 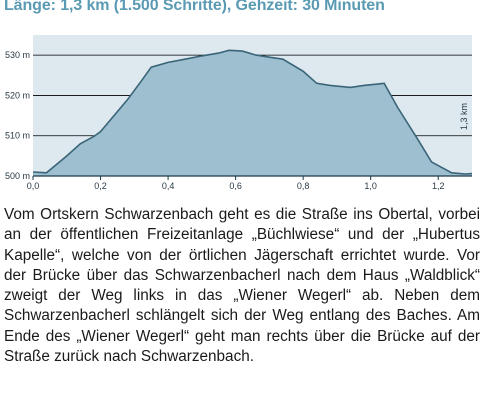 What do you see at coordinates (464, 116) in the screenshot?
I see `distance-side-label: 1,3 km` at bounding box center [464, 116].